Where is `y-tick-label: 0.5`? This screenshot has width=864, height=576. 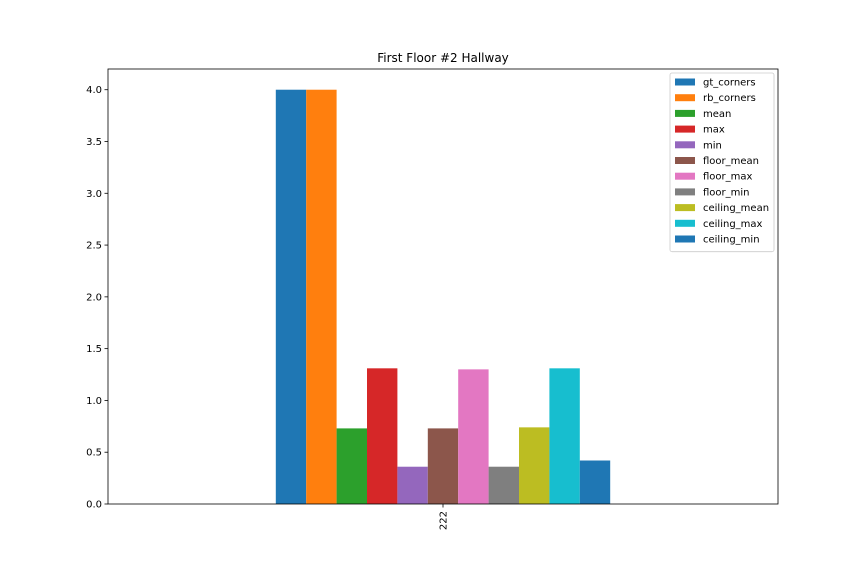 y-tick-label: 0.5 is located at coordinates (94, 453).